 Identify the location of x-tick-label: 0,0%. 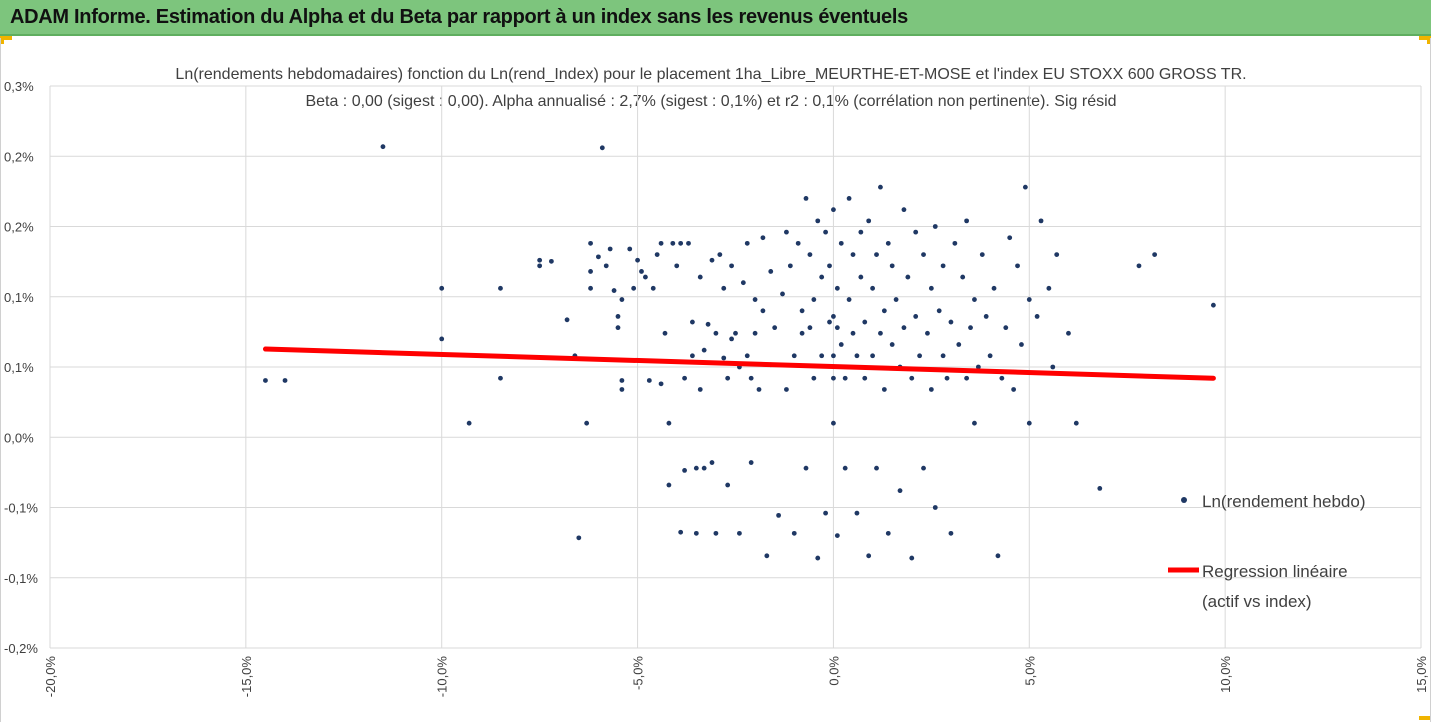
(833, 671).